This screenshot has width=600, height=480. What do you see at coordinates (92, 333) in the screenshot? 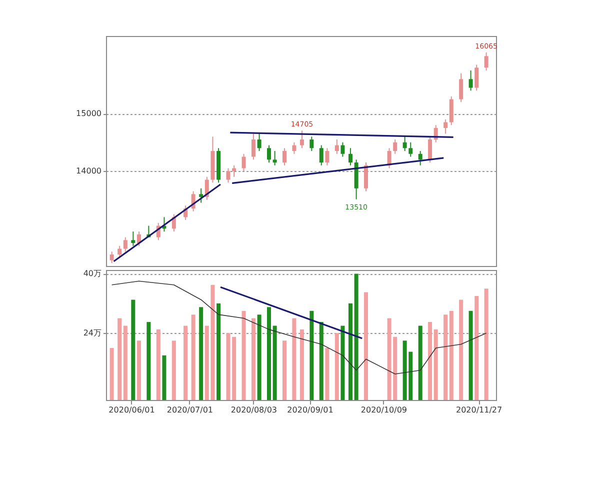
I see `y-tick-label: 24万` at bounding box center [92, 333].